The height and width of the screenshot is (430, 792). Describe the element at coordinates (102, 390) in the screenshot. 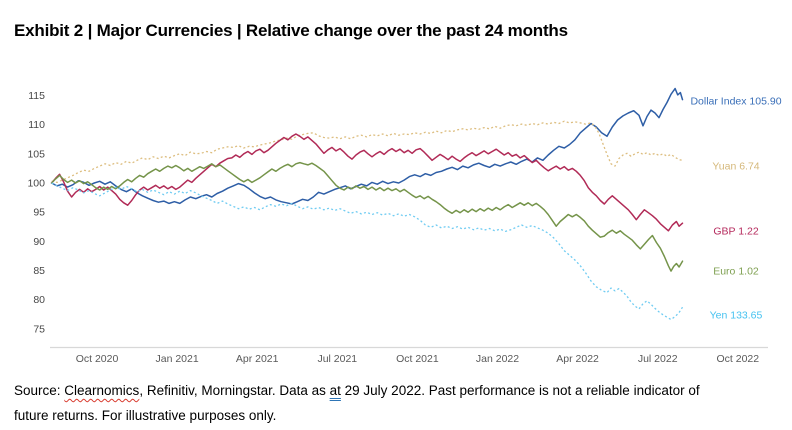

I see `source-misspelled-word: Clearnomics` at that location.